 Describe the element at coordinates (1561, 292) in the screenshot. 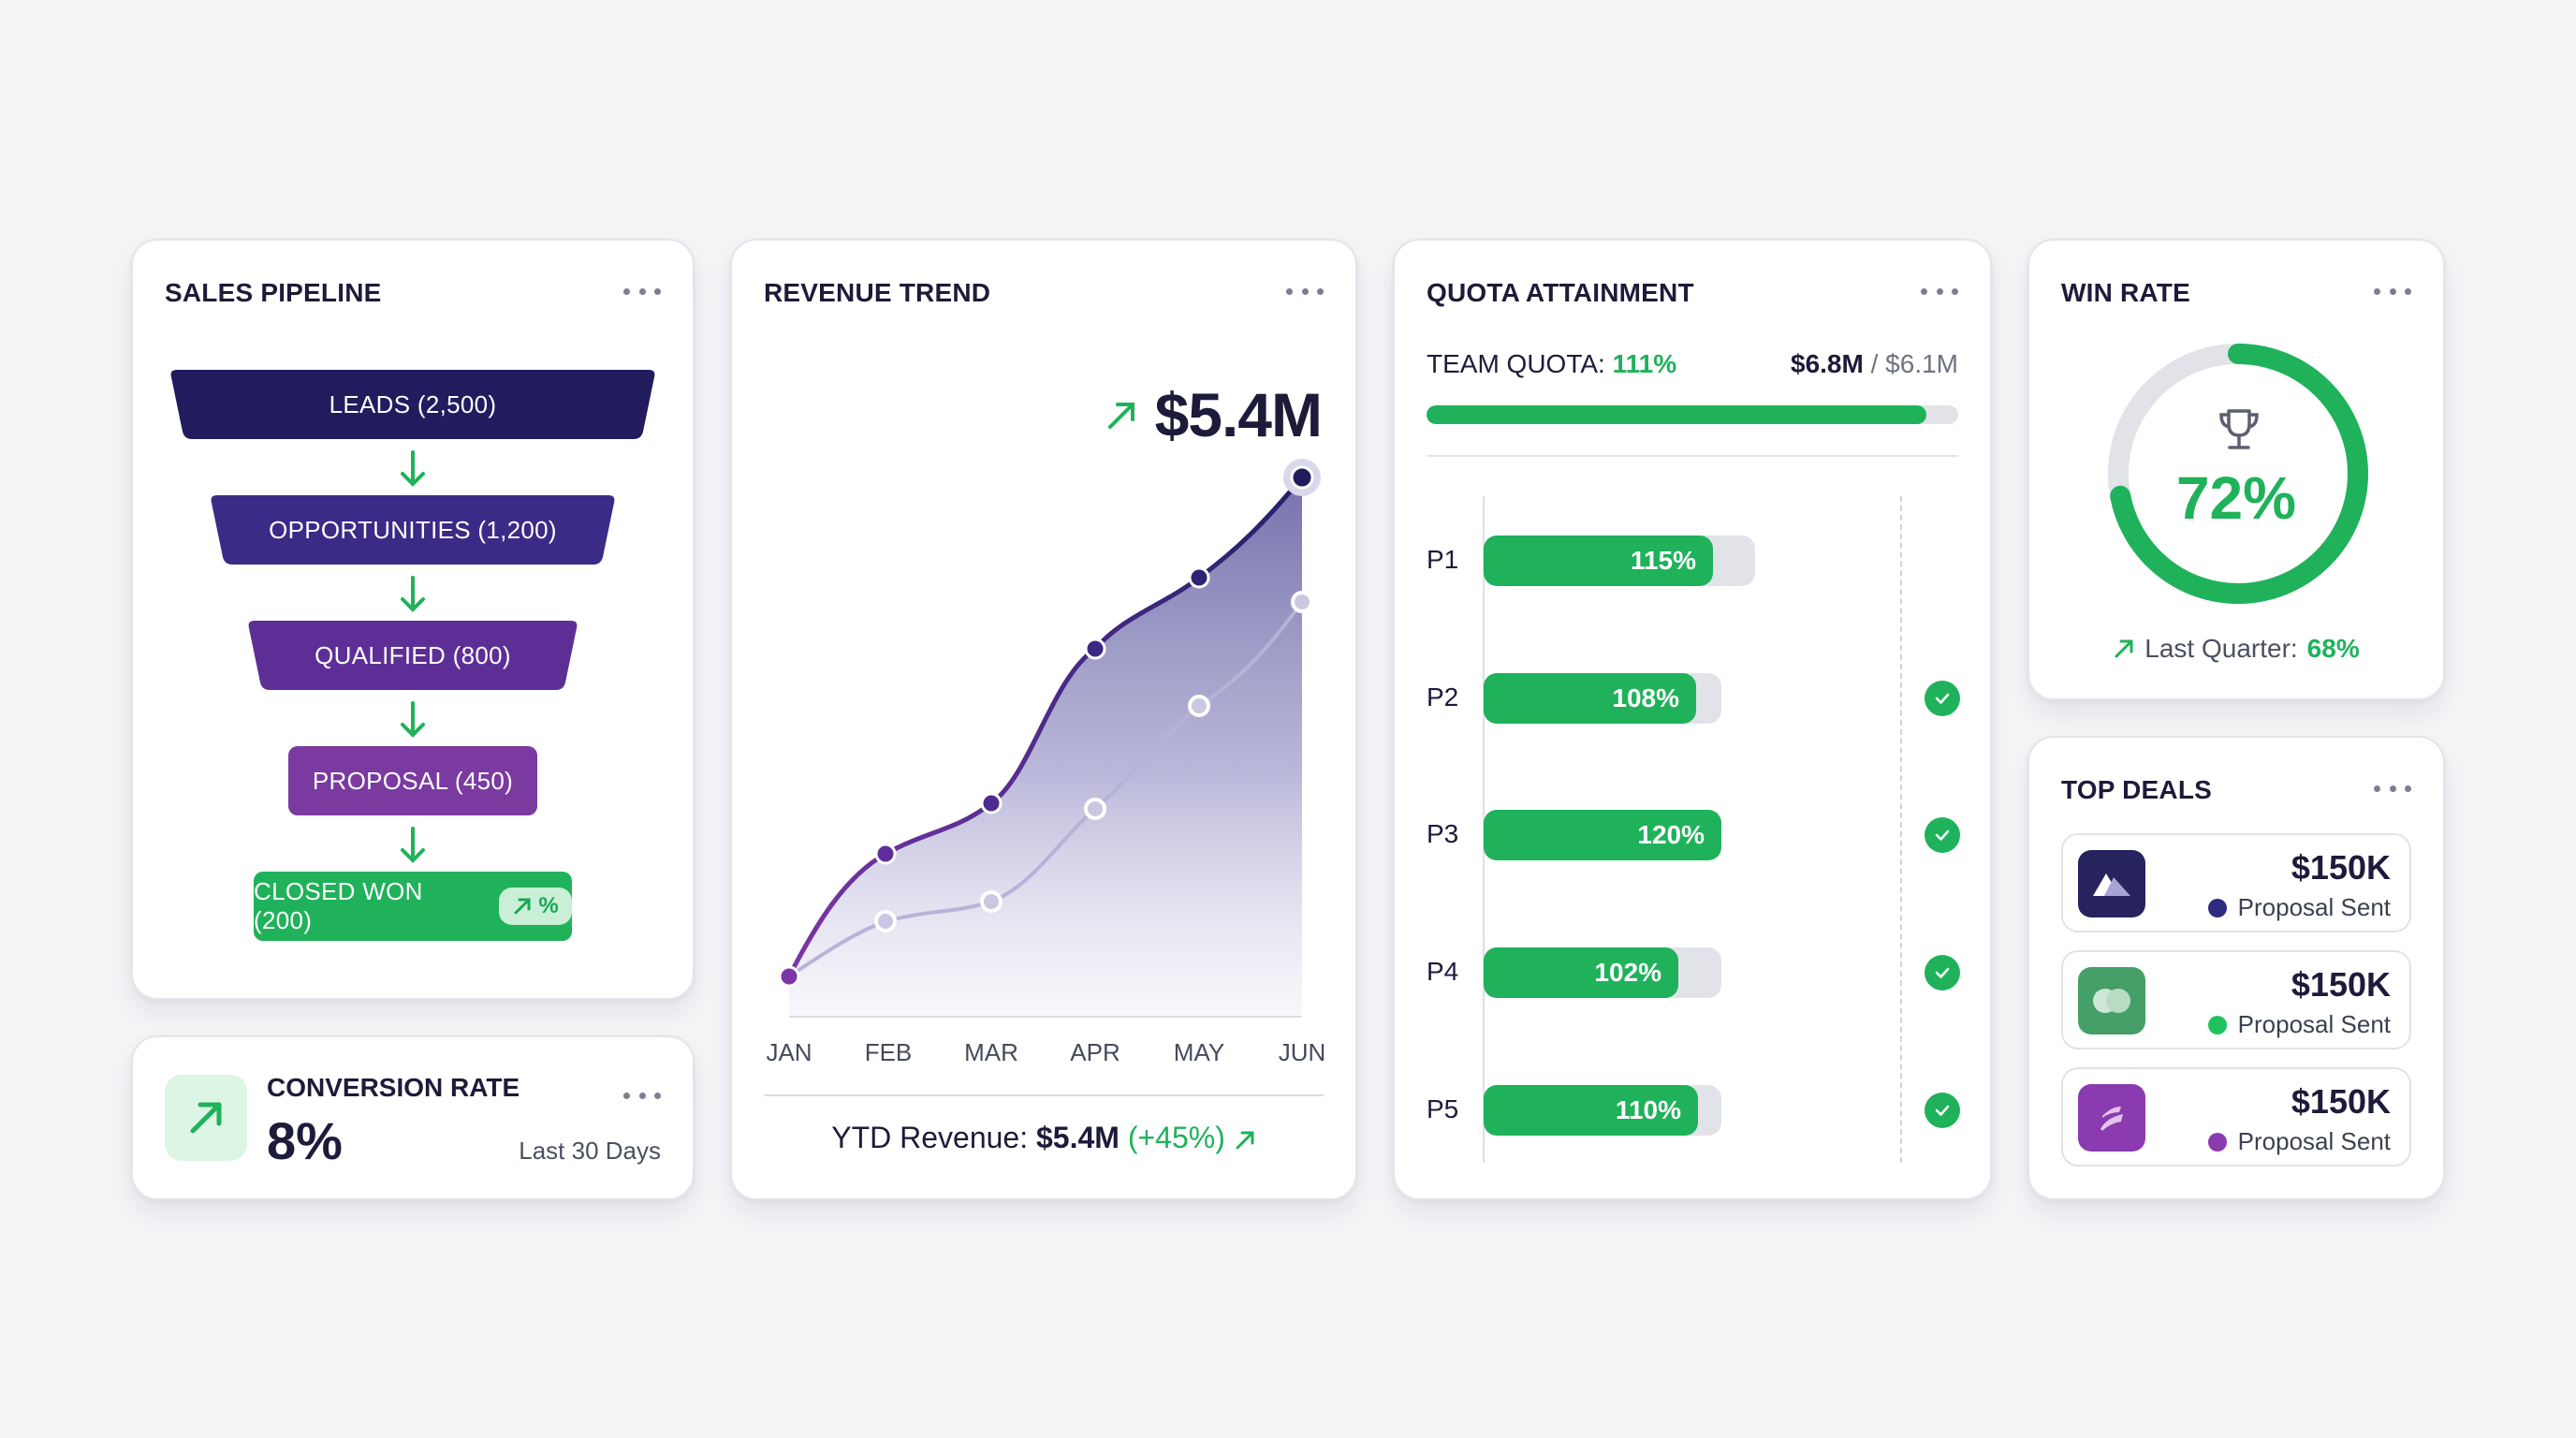

I see `card-title: QUOTA ATTAINMENT` at that location.